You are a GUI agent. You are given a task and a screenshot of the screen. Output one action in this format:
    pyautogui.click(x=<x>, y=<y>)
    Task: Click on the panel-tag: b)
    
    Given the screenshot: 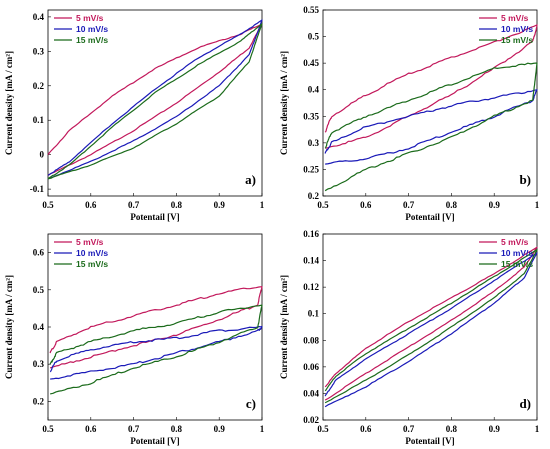 What is the action you would take?
    pyautogui.click(x=525, y=179)
    